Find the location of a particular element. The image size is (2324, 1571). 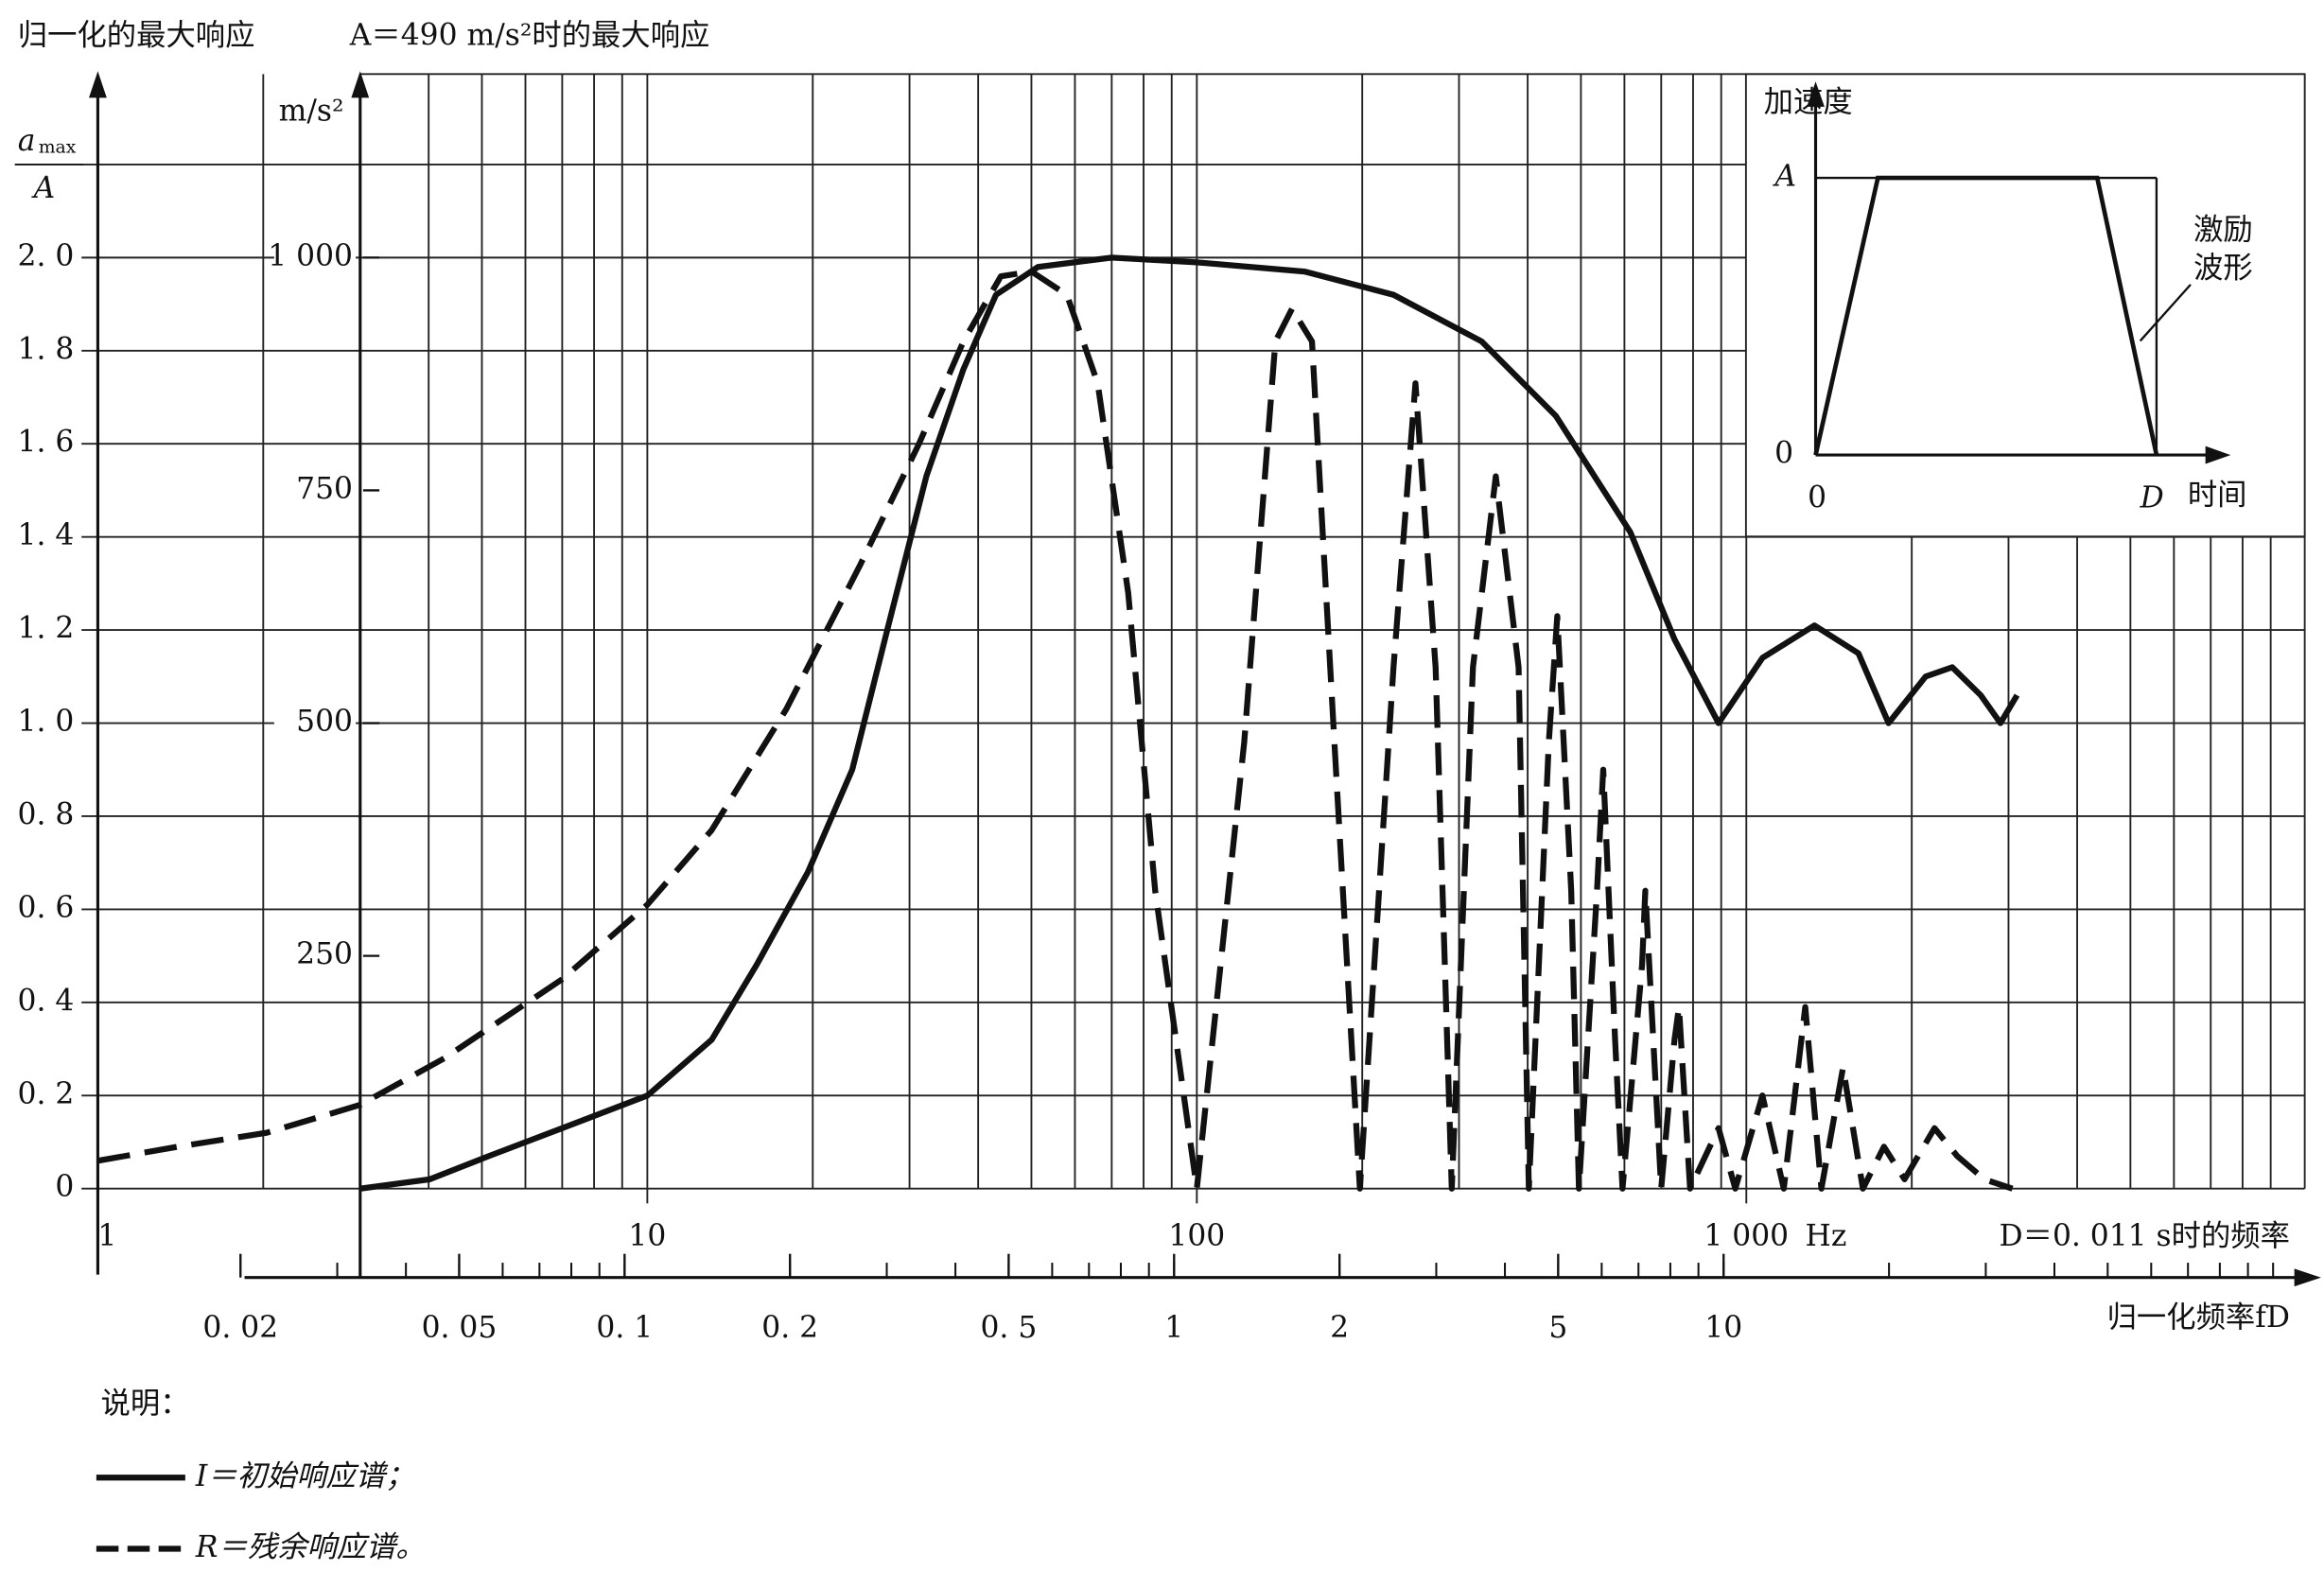

legend-label: I＝初始响应谱； is located at coordinates (305, 1476).